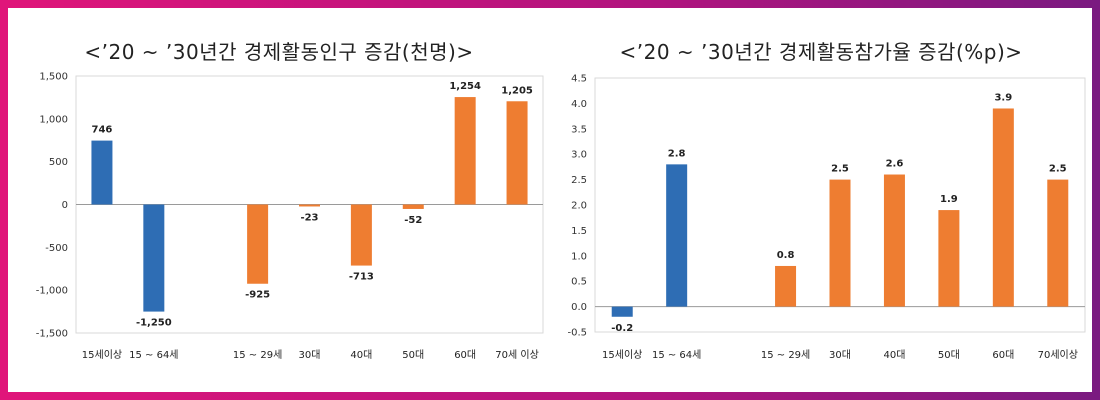  What do you see at coordinates (579, 104) in the screenshot?
I see `y-tick-label: 4.0` at bounding box center [579, 104].